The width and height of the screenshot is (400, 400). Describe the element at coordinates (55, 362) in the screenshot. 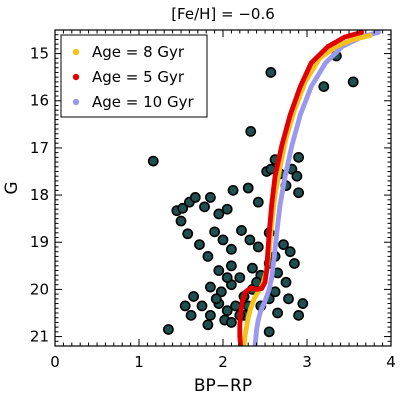

I see `x-tick-label: 0` at that location.